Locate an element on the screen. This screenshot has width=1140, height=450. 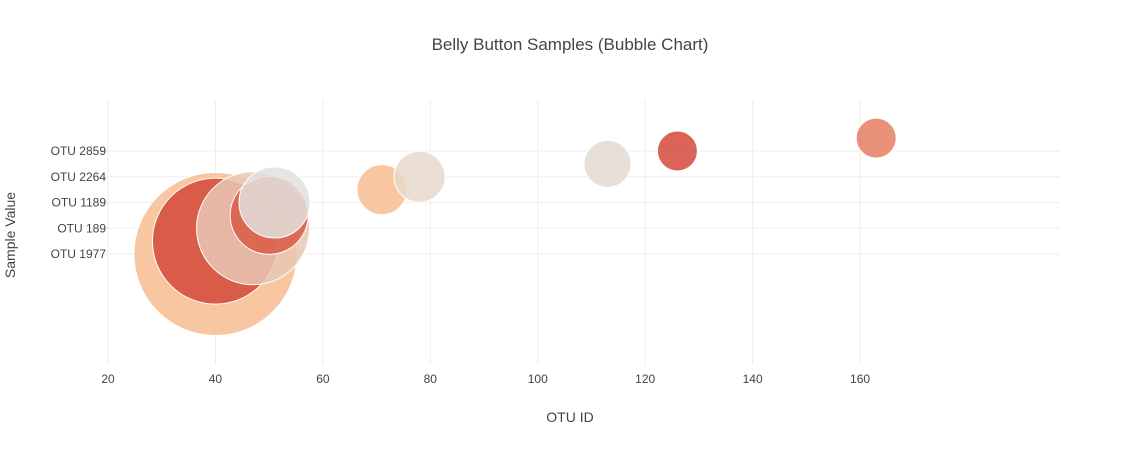
x-tick-label: 80 is located at coordinates (431, 379).